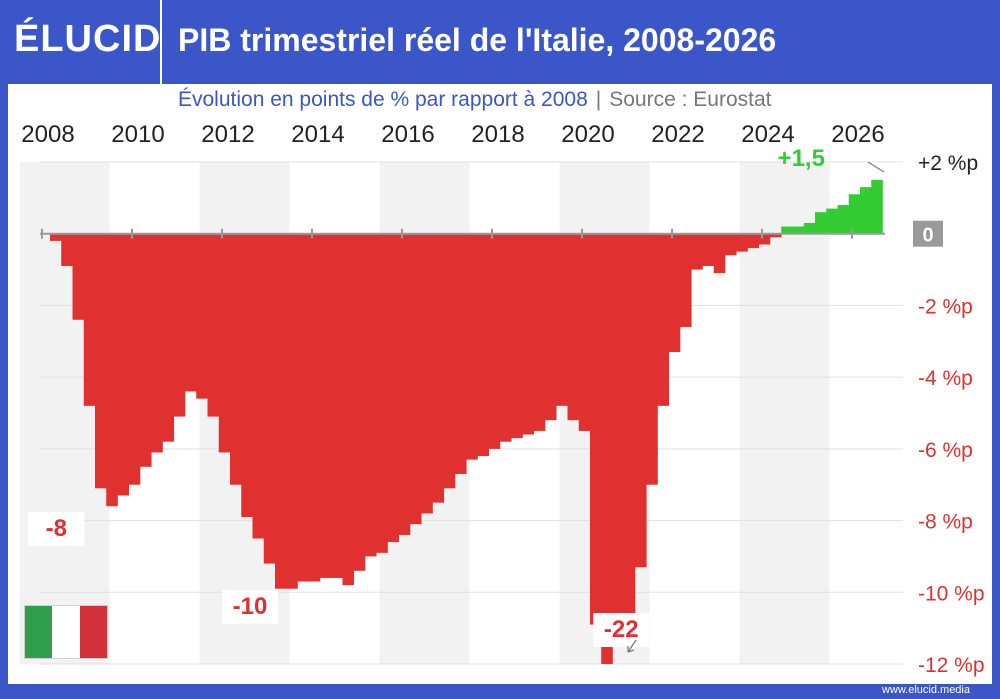 This screenshot has width=1000, height=699. Describe the element at coordinates (927, 236) in the screenshot. I see `y-tick-label: 0` at that location.